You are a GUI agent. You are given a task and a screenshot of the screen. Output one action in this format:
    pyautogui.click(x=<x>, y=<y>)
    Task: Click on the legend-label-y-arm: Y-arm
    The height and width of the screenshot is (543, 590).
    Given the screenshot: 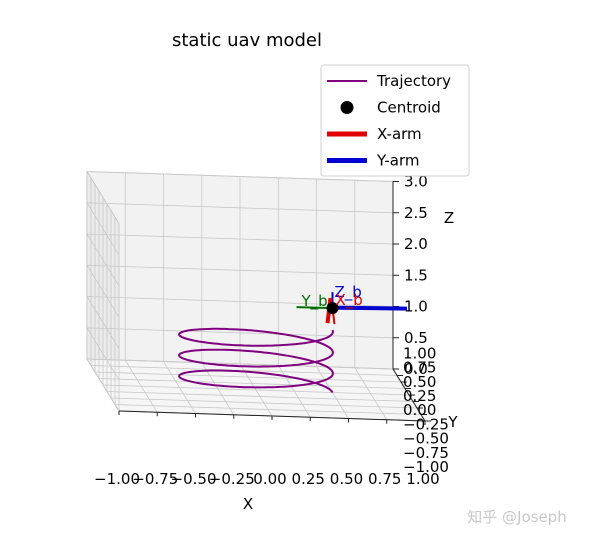 What is the action you would take?
    pyautogui.click(x=398, y=161)
    